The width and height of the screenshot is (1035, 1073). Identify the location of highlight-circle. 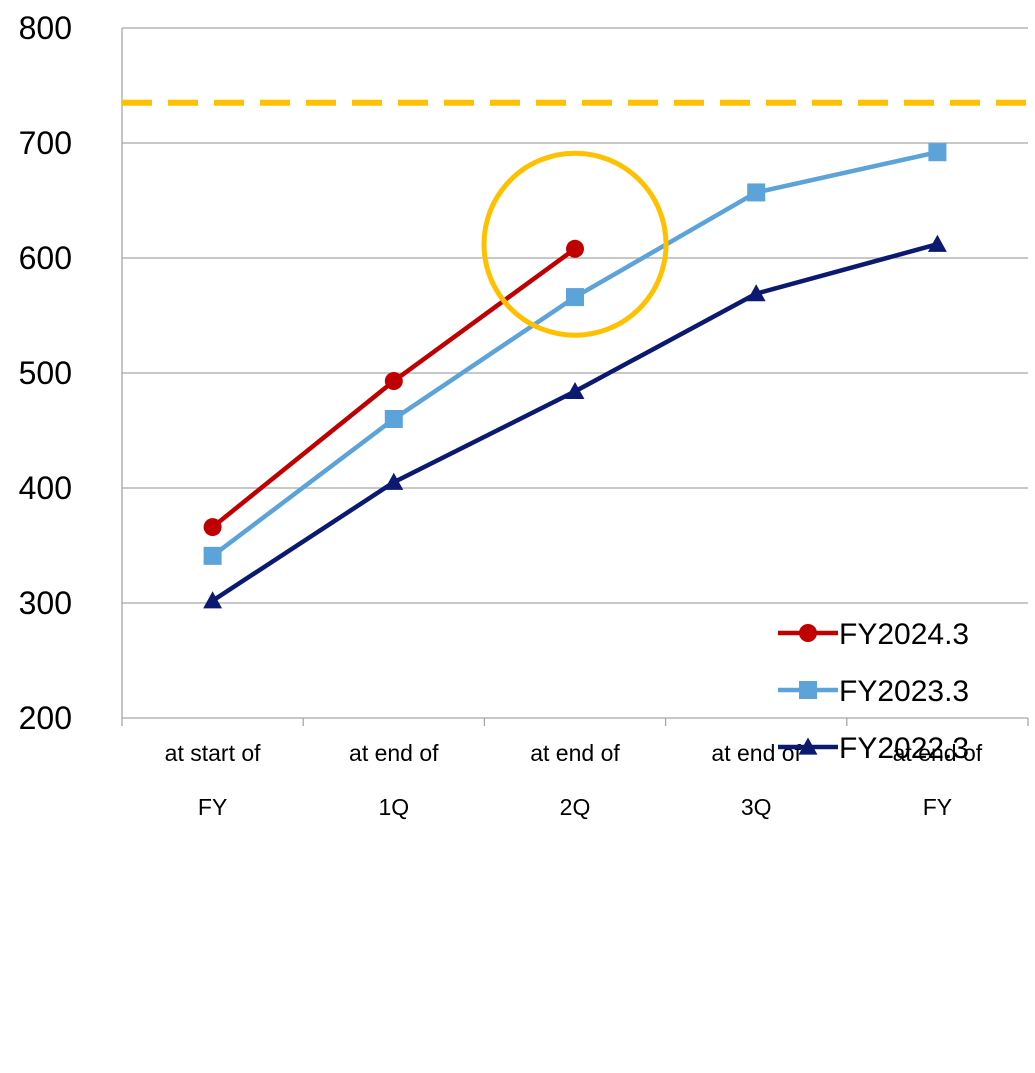
(575, 244).